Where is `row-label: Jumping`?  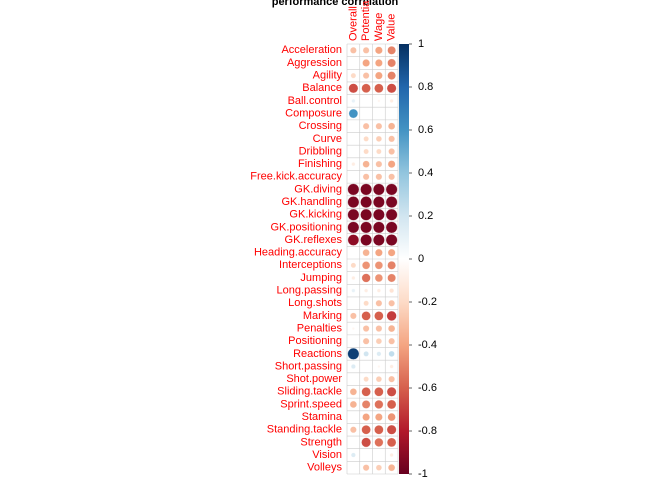 row-label: Jumping is located at coordinates (321, 278).